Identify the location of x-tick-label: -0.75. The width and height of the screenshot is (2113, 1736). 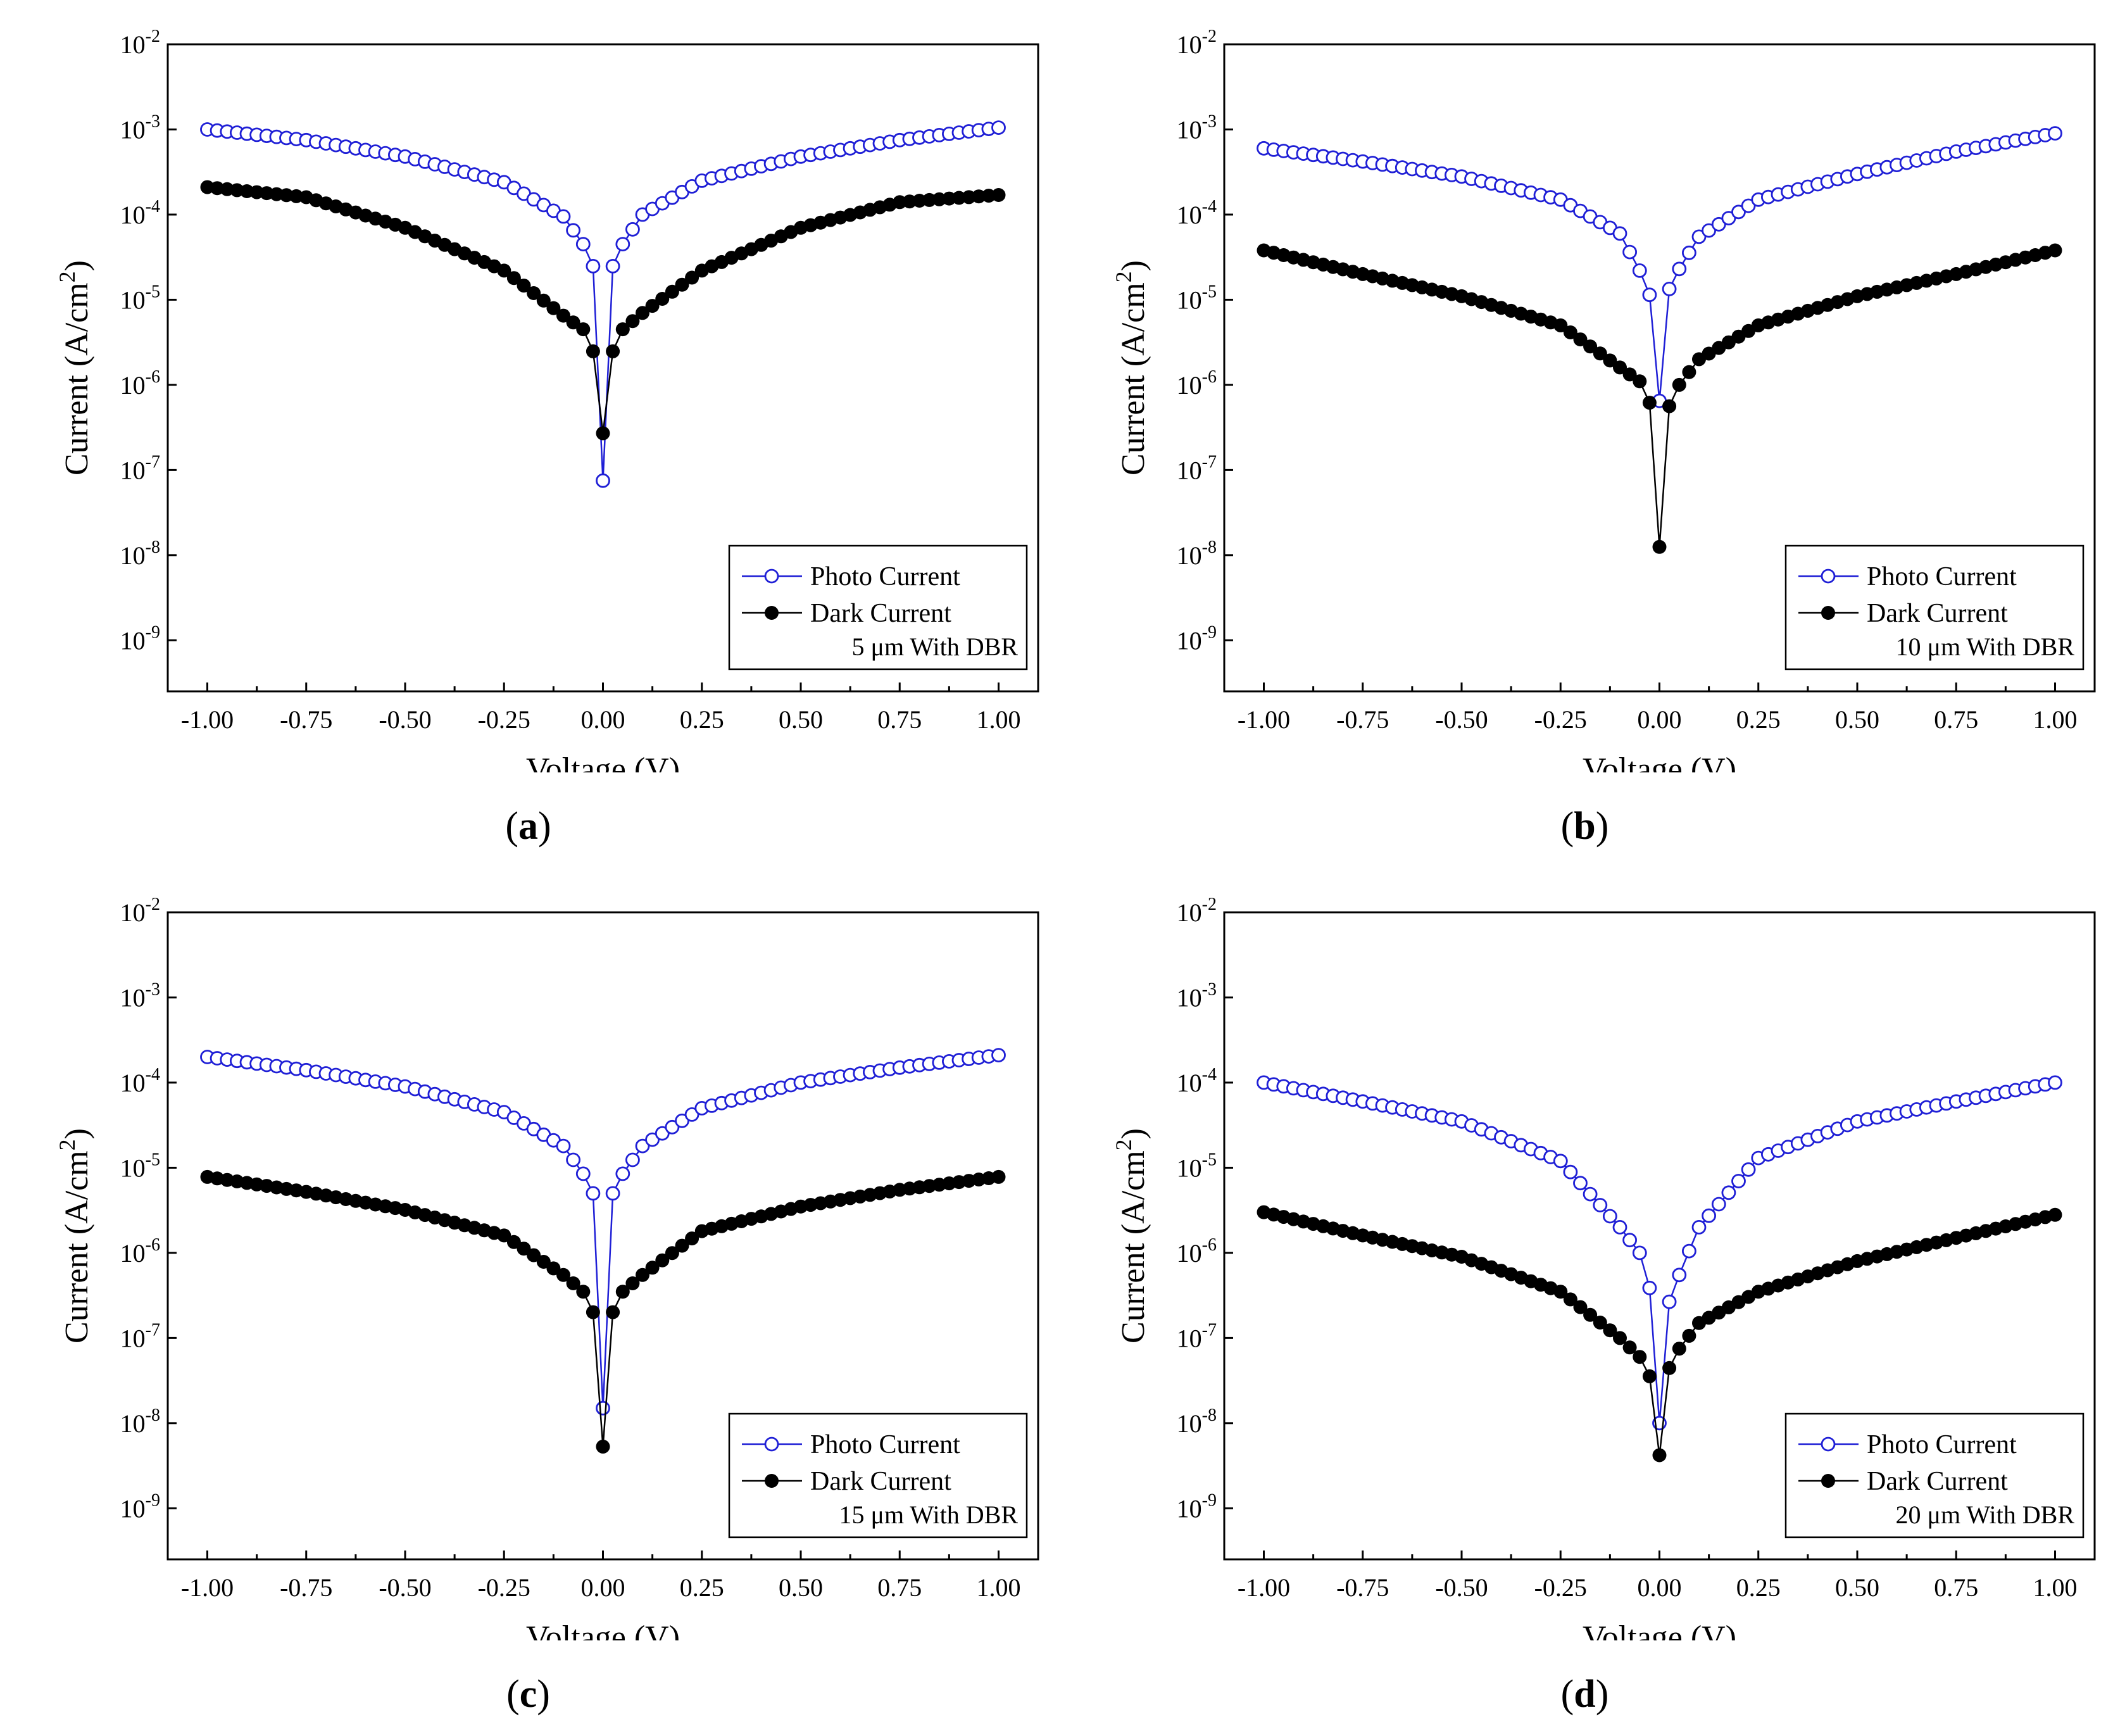
(306, 1587).